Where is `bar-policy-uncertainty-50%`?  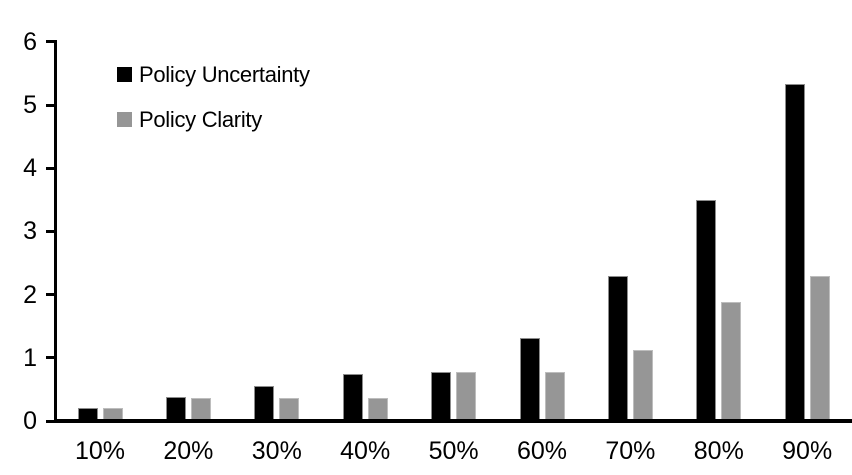 bar-policy-uncertainty-50% is located at coordinates (441, 396).